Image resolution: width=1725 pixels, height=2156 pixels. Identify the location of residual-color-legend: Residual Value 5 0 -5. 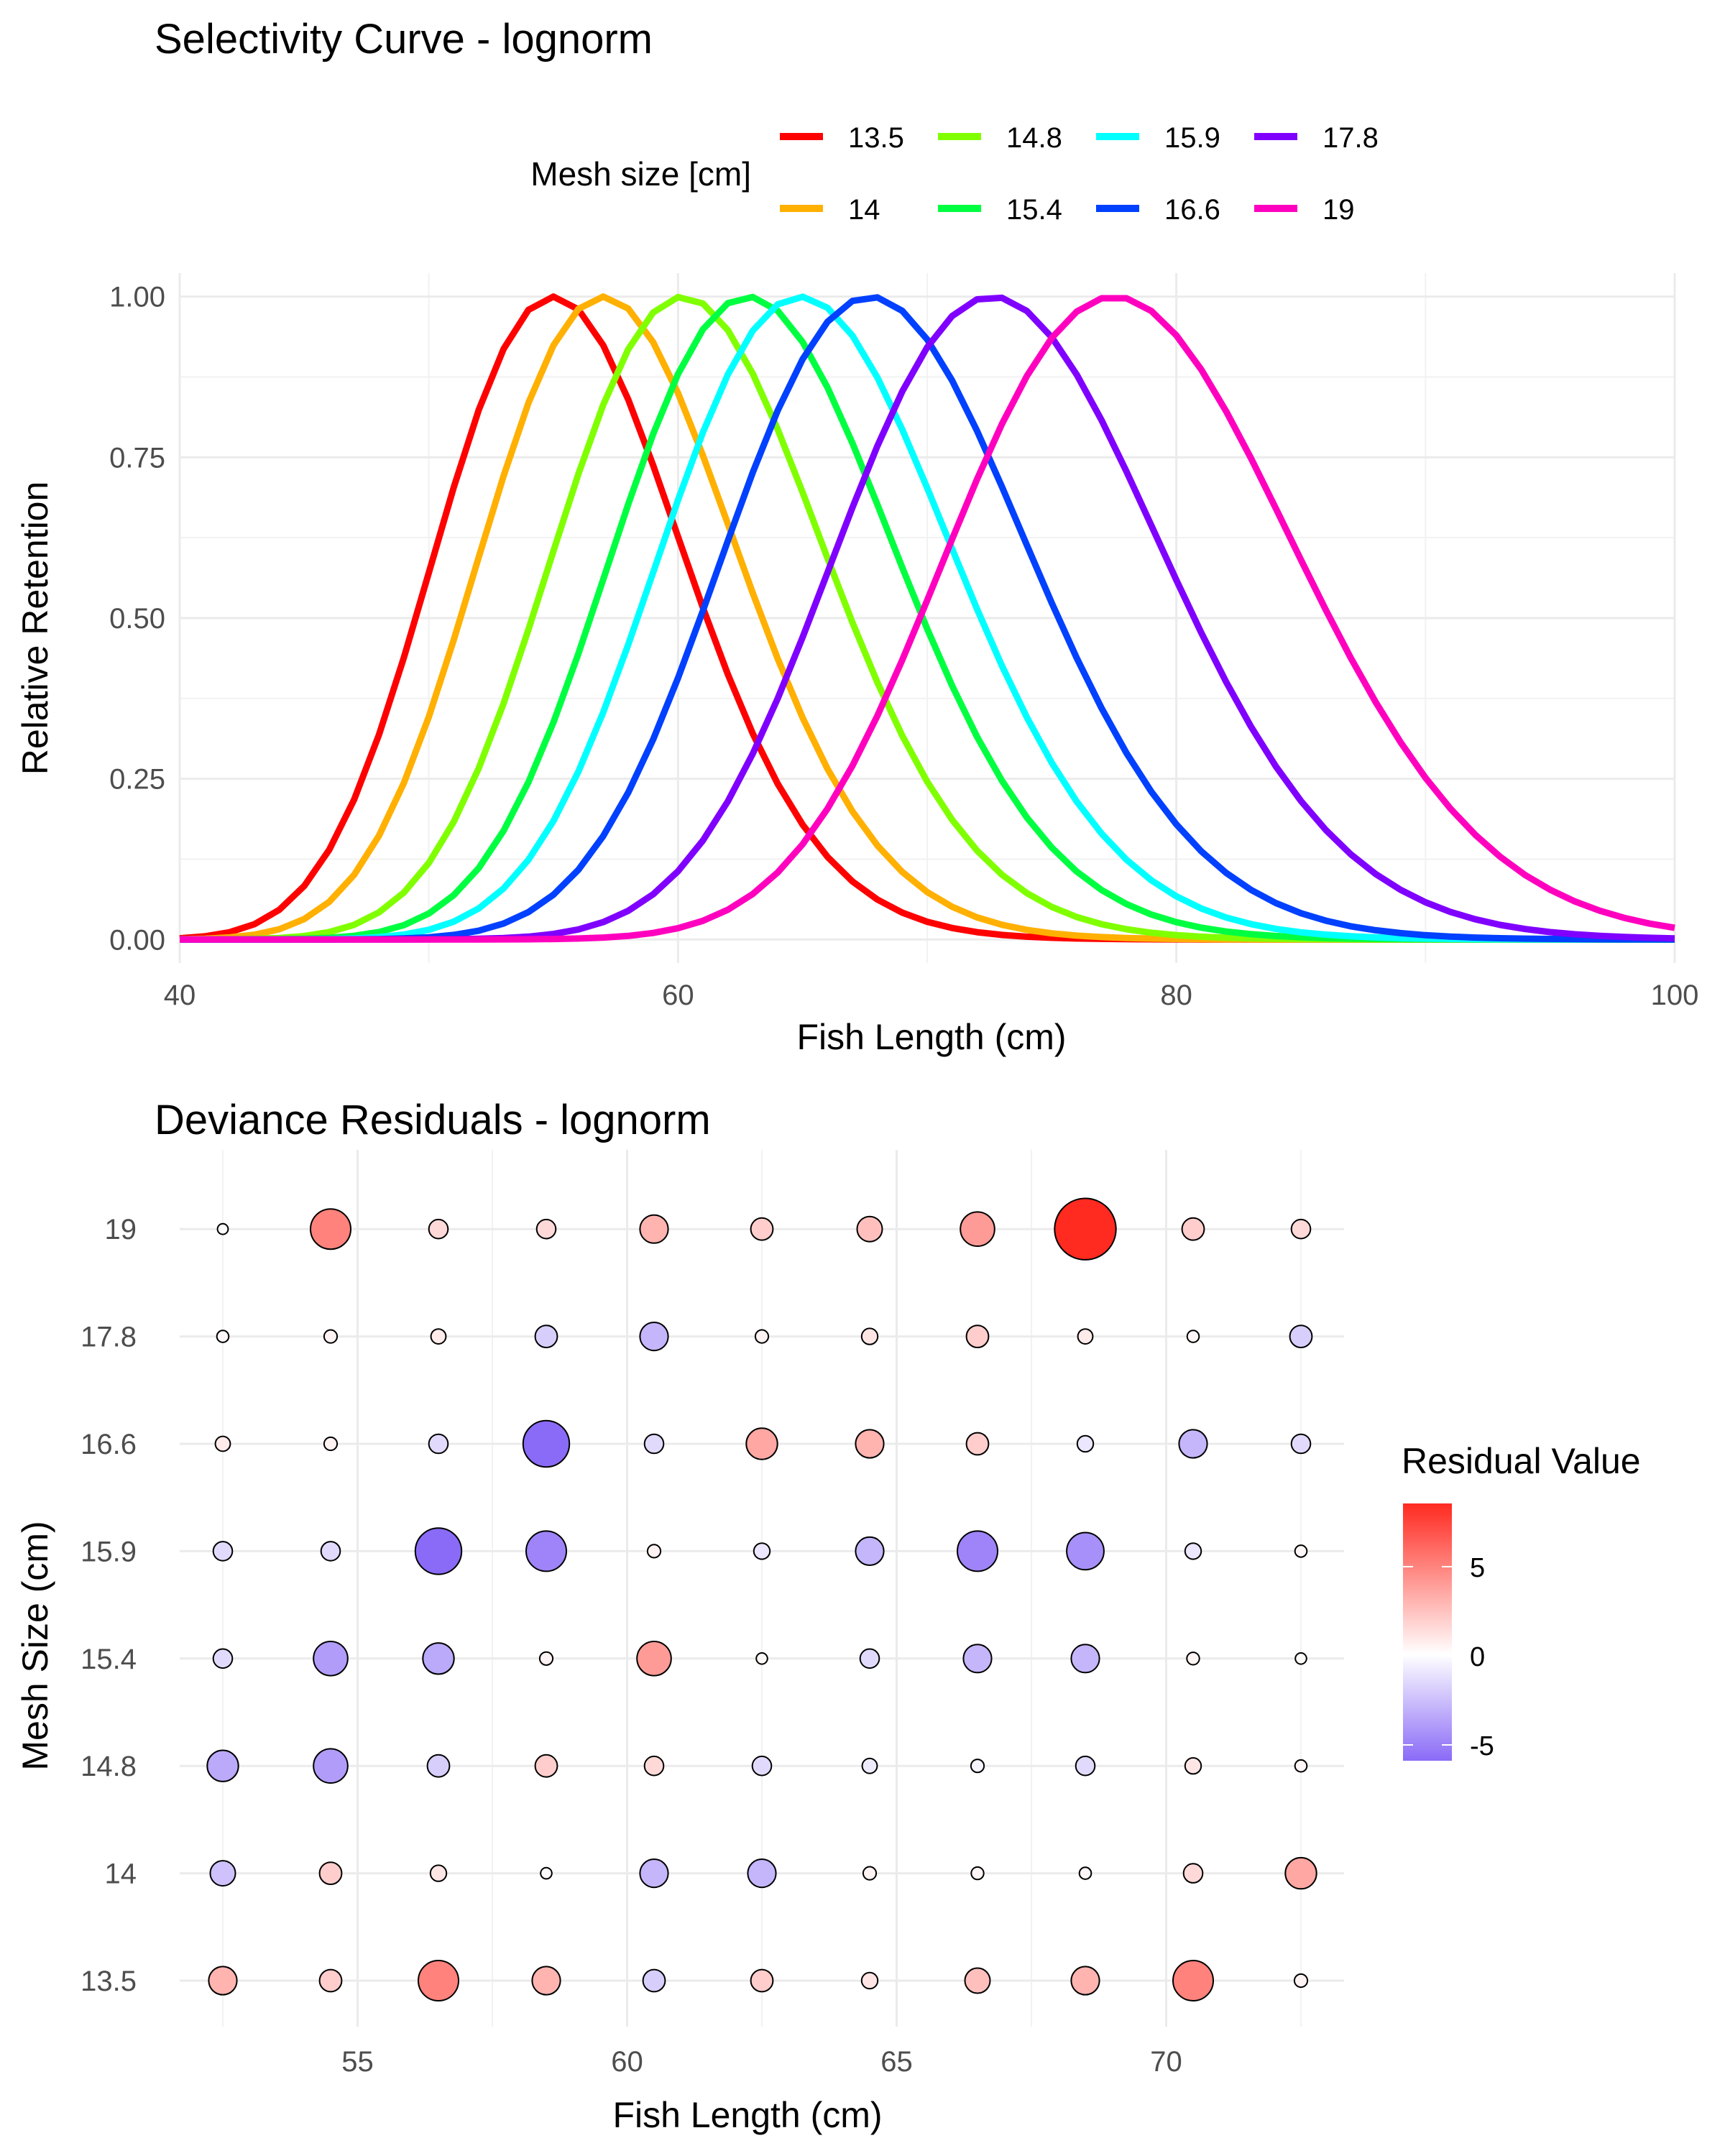
(1521, 1601).